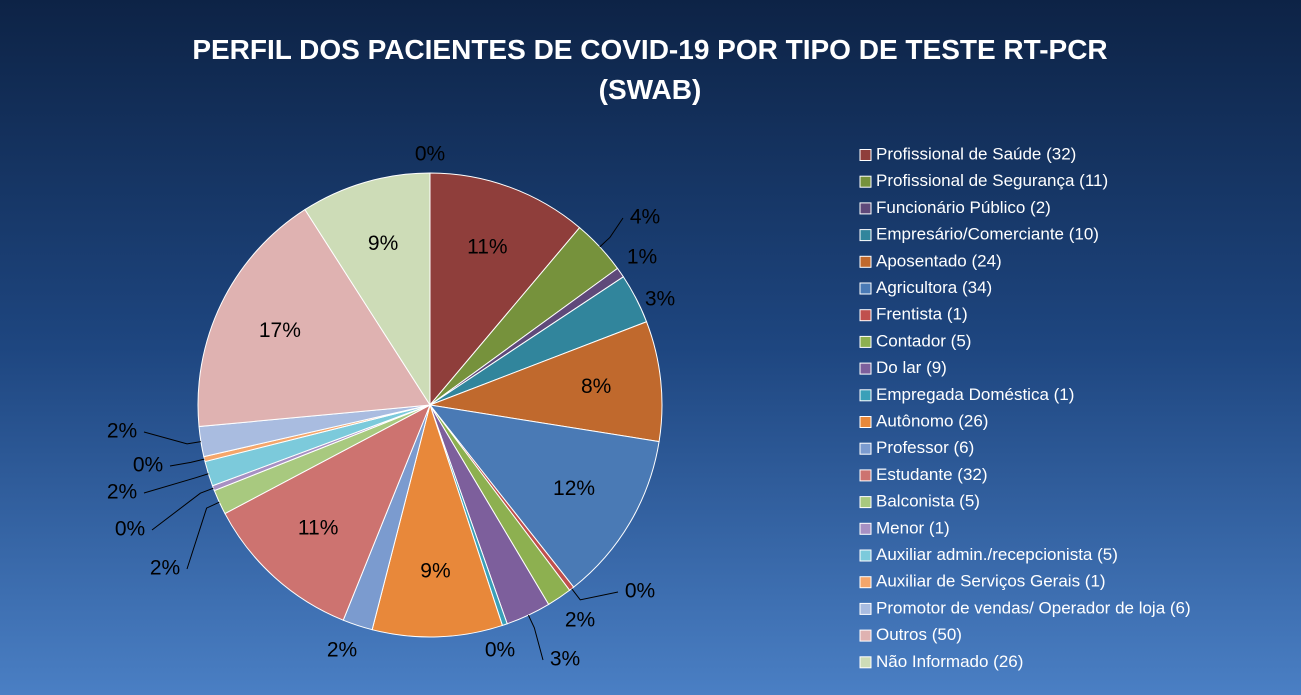 The height and width of the screenshot is (695, 1301). I want to click on legend-label: Autônomo (26), so click(932, 420).